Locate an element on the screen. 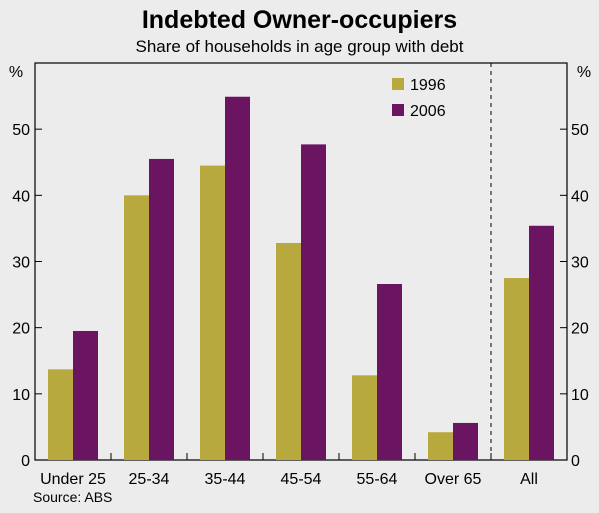 The height and width of the screenshot is (513, 599). bar-1996-all is located at coordinates (516, 369).